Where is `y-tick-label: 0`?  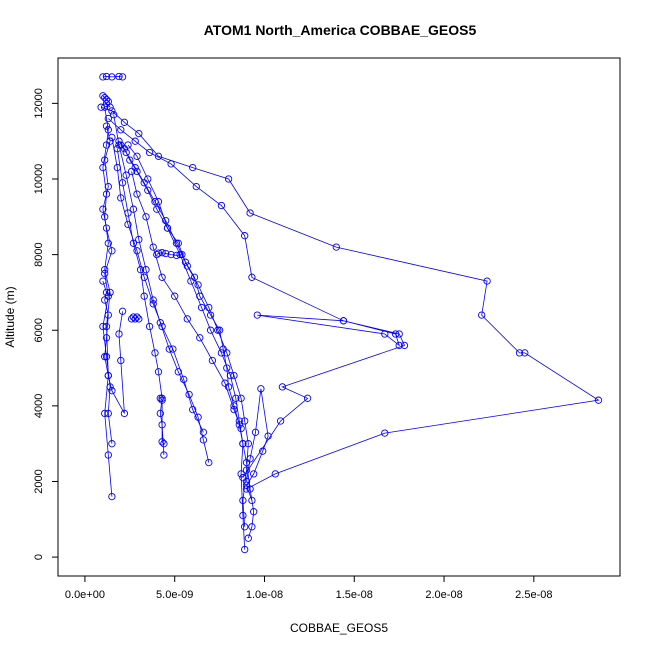
y-tick-label: 0 is located at coordinates (39, 557).